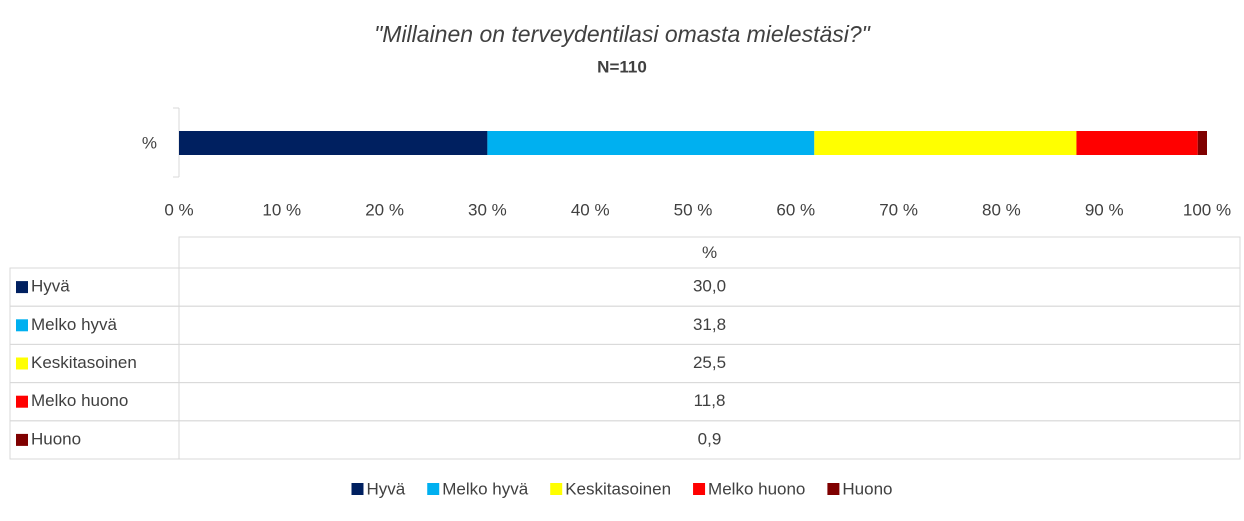 This screenshot has height=521, width=1244. I want to click on x-tick-label: 60 %, so click(795, 209).